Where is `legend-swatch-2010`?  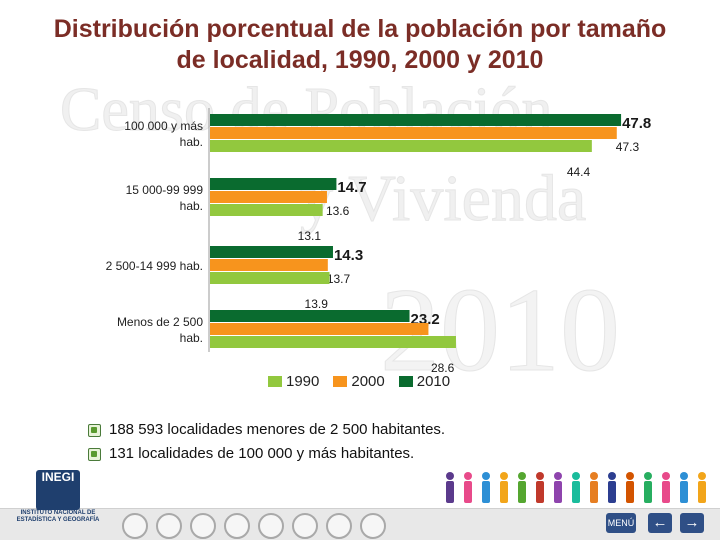
legend-swatch-2010 is located at coordinates (405, 381).